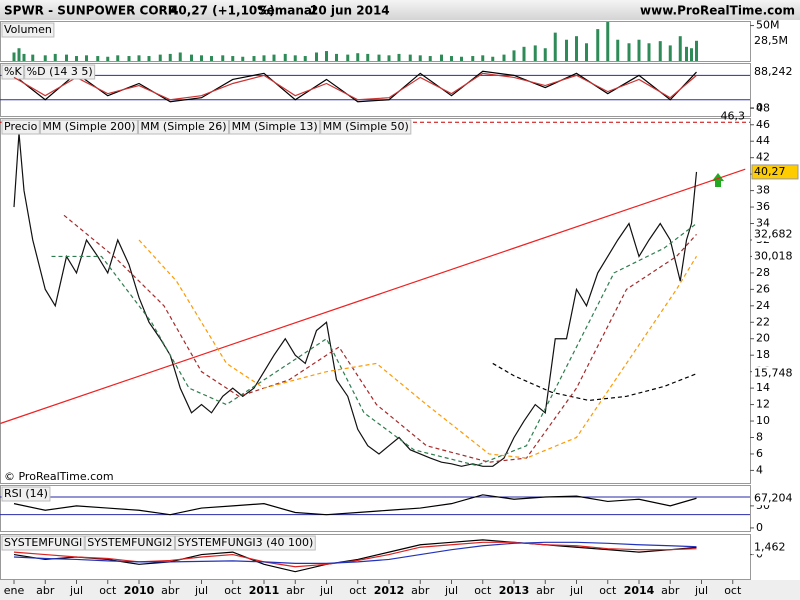 This screenshot has height=600, width=800. What do you see at coordinates (21, 126) in the screenshot?
I see `legend-label: Precio` at bounding box center [21, 126].